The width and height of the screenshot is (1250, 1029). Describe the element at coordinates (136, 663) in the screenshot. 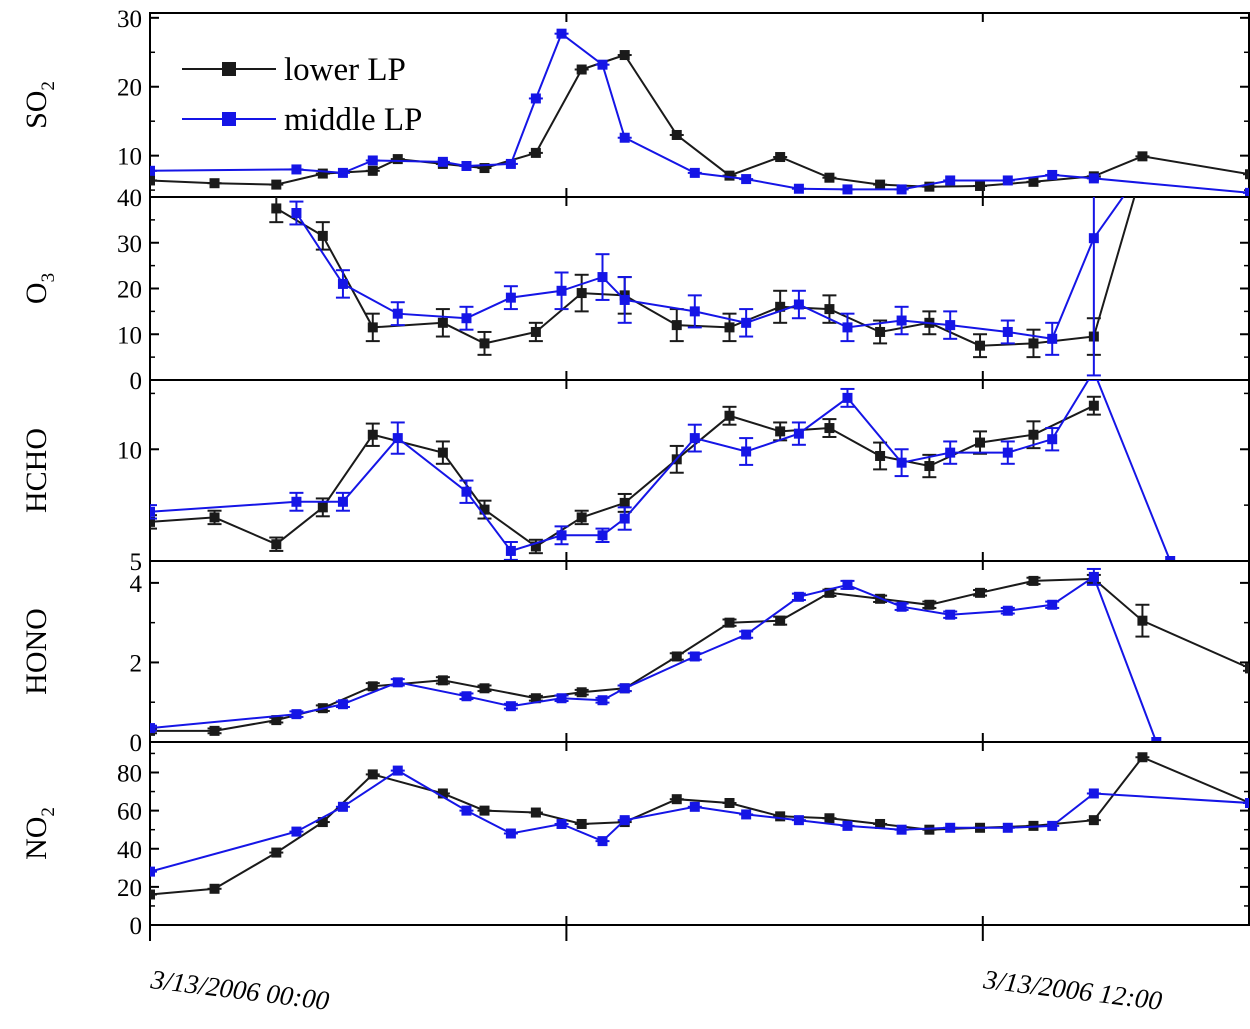

I see `y-tick-label-hono: 2` at that location.